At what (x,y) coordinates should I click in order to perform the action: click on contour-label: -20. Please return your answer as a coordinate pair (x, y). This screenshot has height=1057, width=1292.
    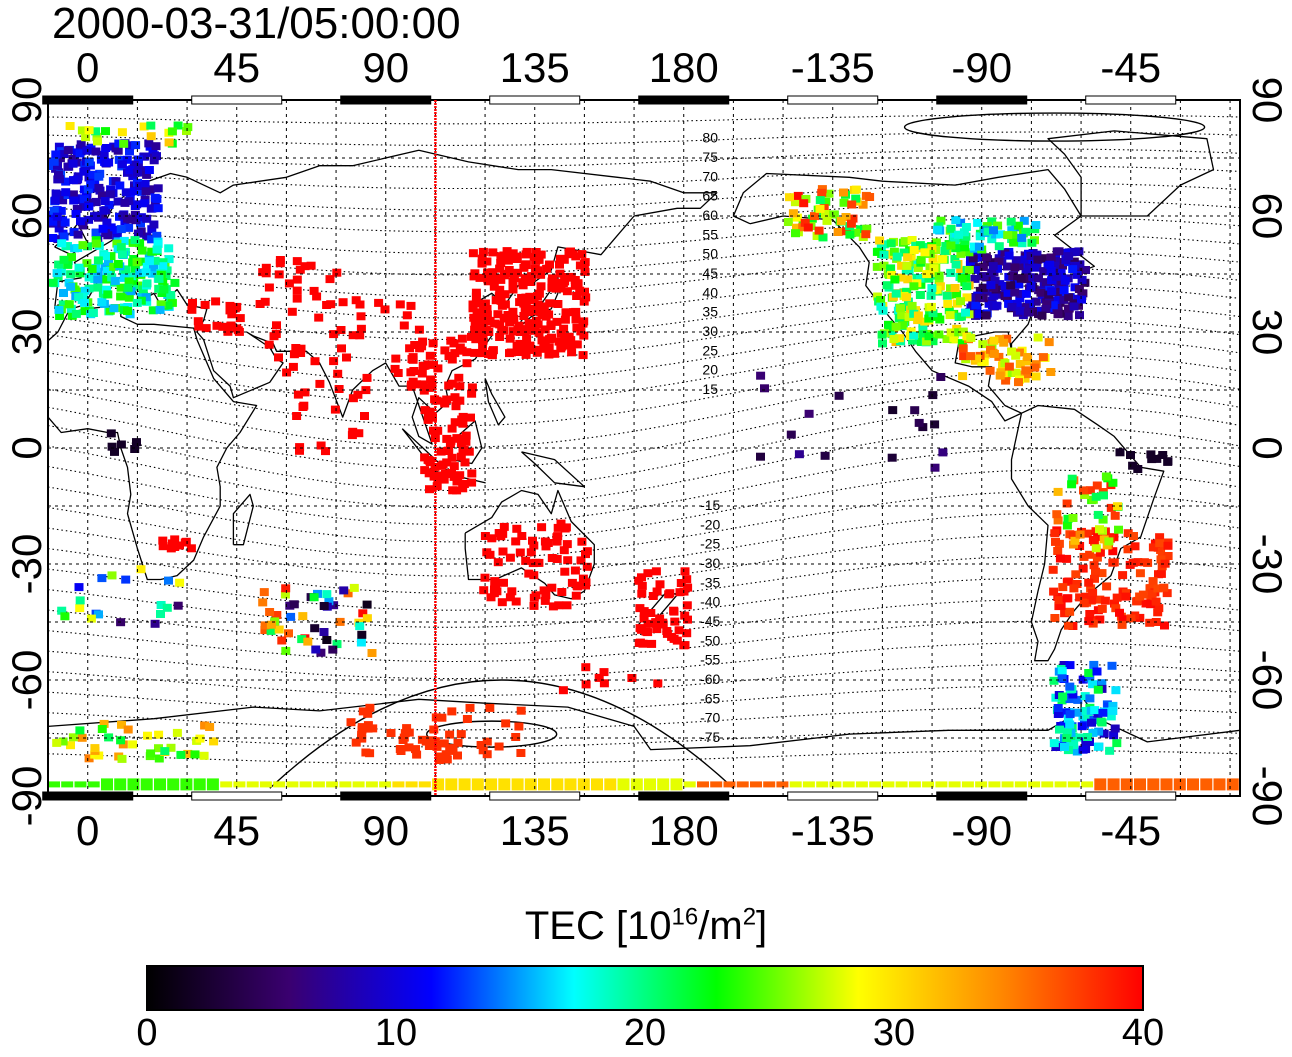
    Looking at the image, I should click on (710, 524).